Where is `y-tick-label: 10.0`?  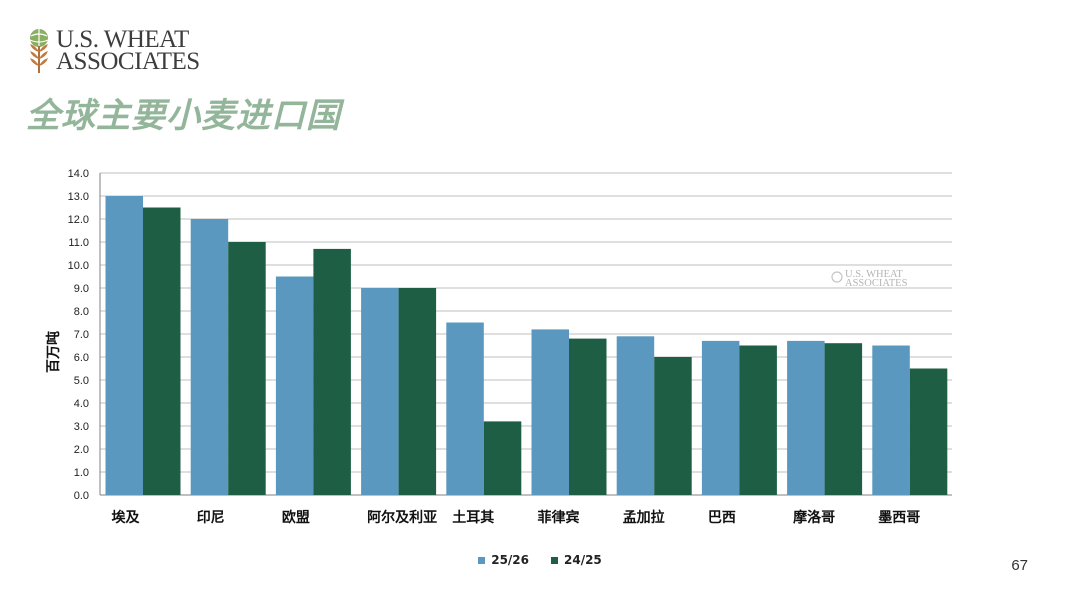 y-tick-label: 10.0 is located at coordinates (78, 266).